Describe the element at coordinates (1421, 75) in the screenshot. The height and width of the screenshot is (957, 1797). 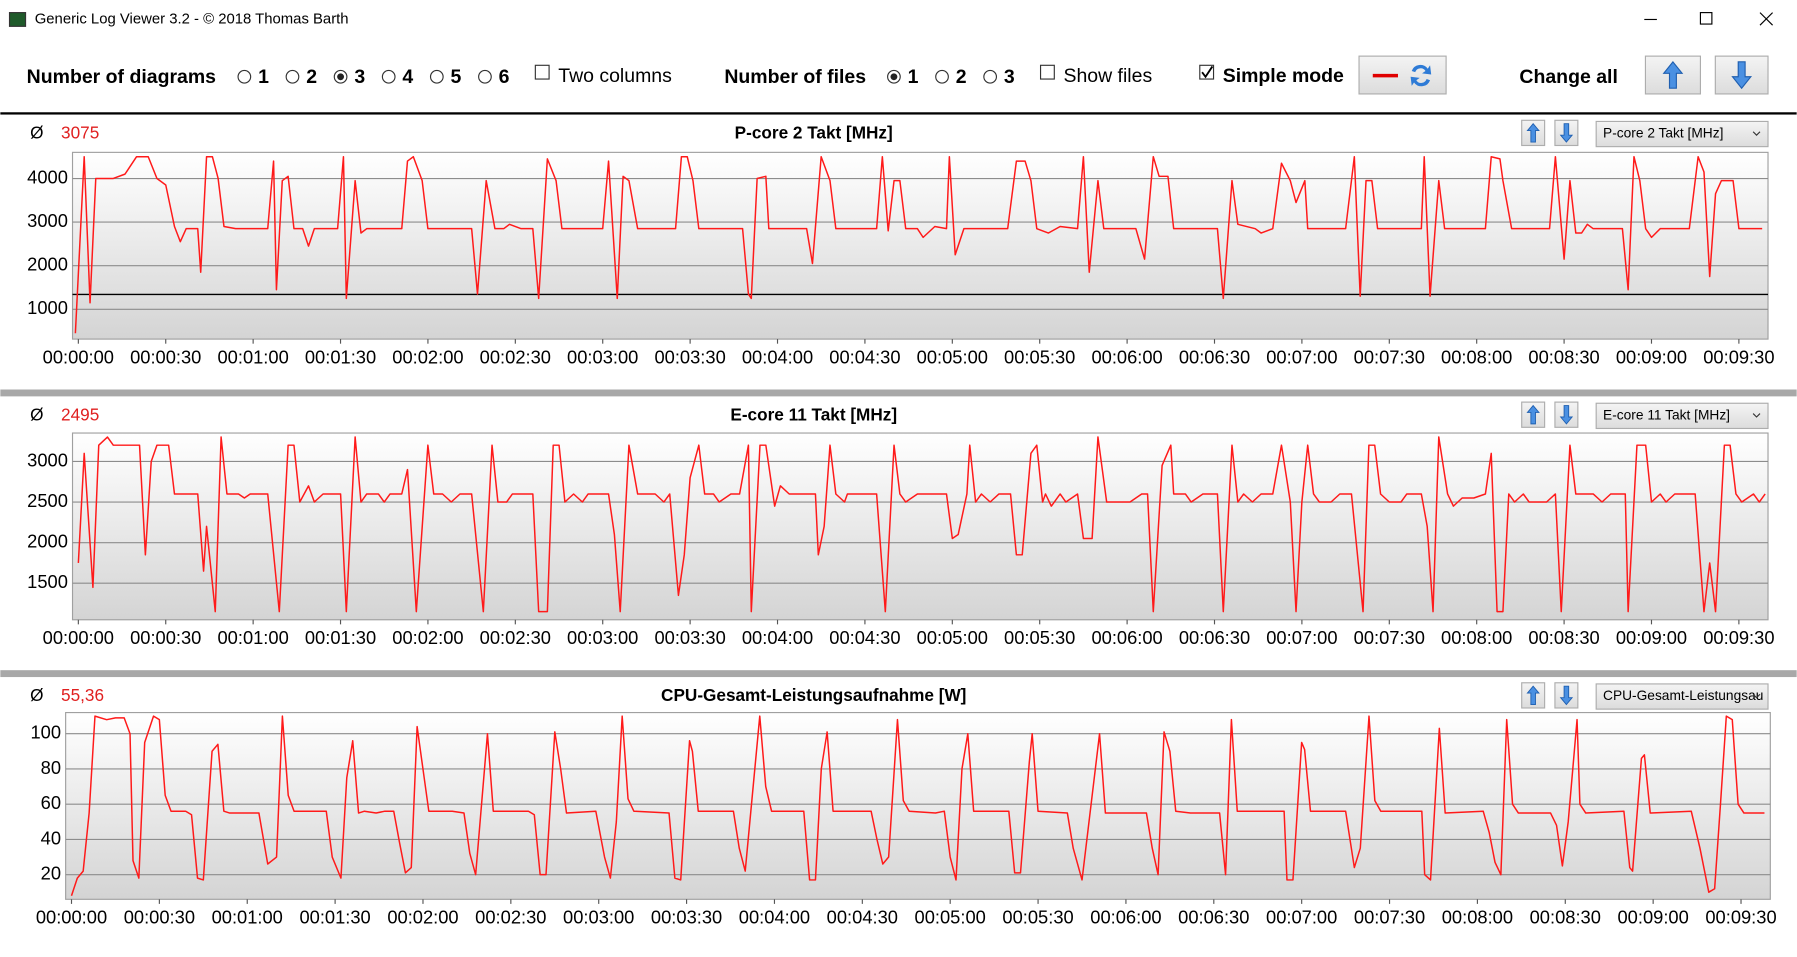
I see `refresh-icon` at that location.